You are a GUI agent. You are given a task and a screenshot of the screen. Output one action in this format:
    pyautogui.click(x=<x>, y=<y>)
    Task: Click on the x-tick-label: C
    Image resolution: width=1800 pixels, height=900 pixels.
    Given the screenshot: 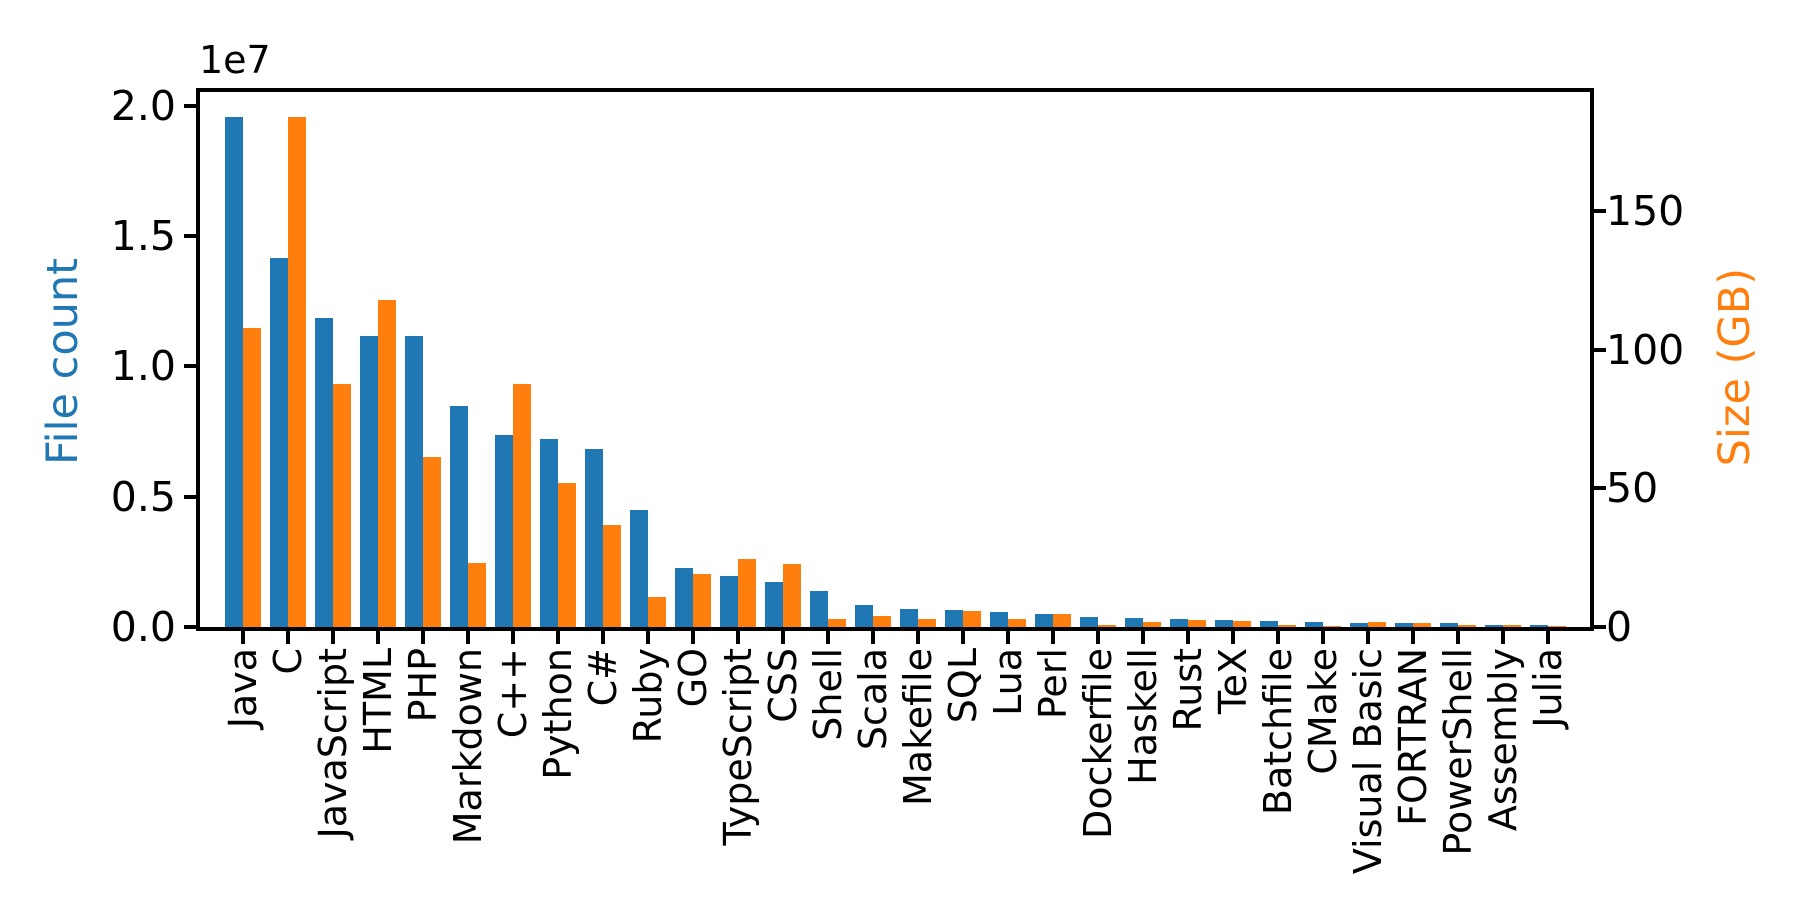 What is the action you would take?
    pyautogui.click(x=288, y=661)
    